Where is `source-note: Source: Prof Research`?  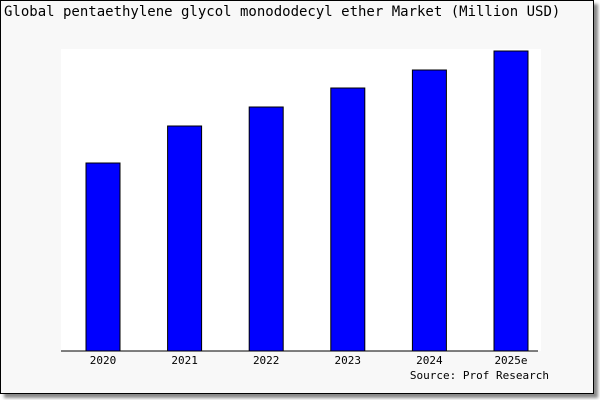 source-note: Source: Prof Research is located at coordinates (479, 375).